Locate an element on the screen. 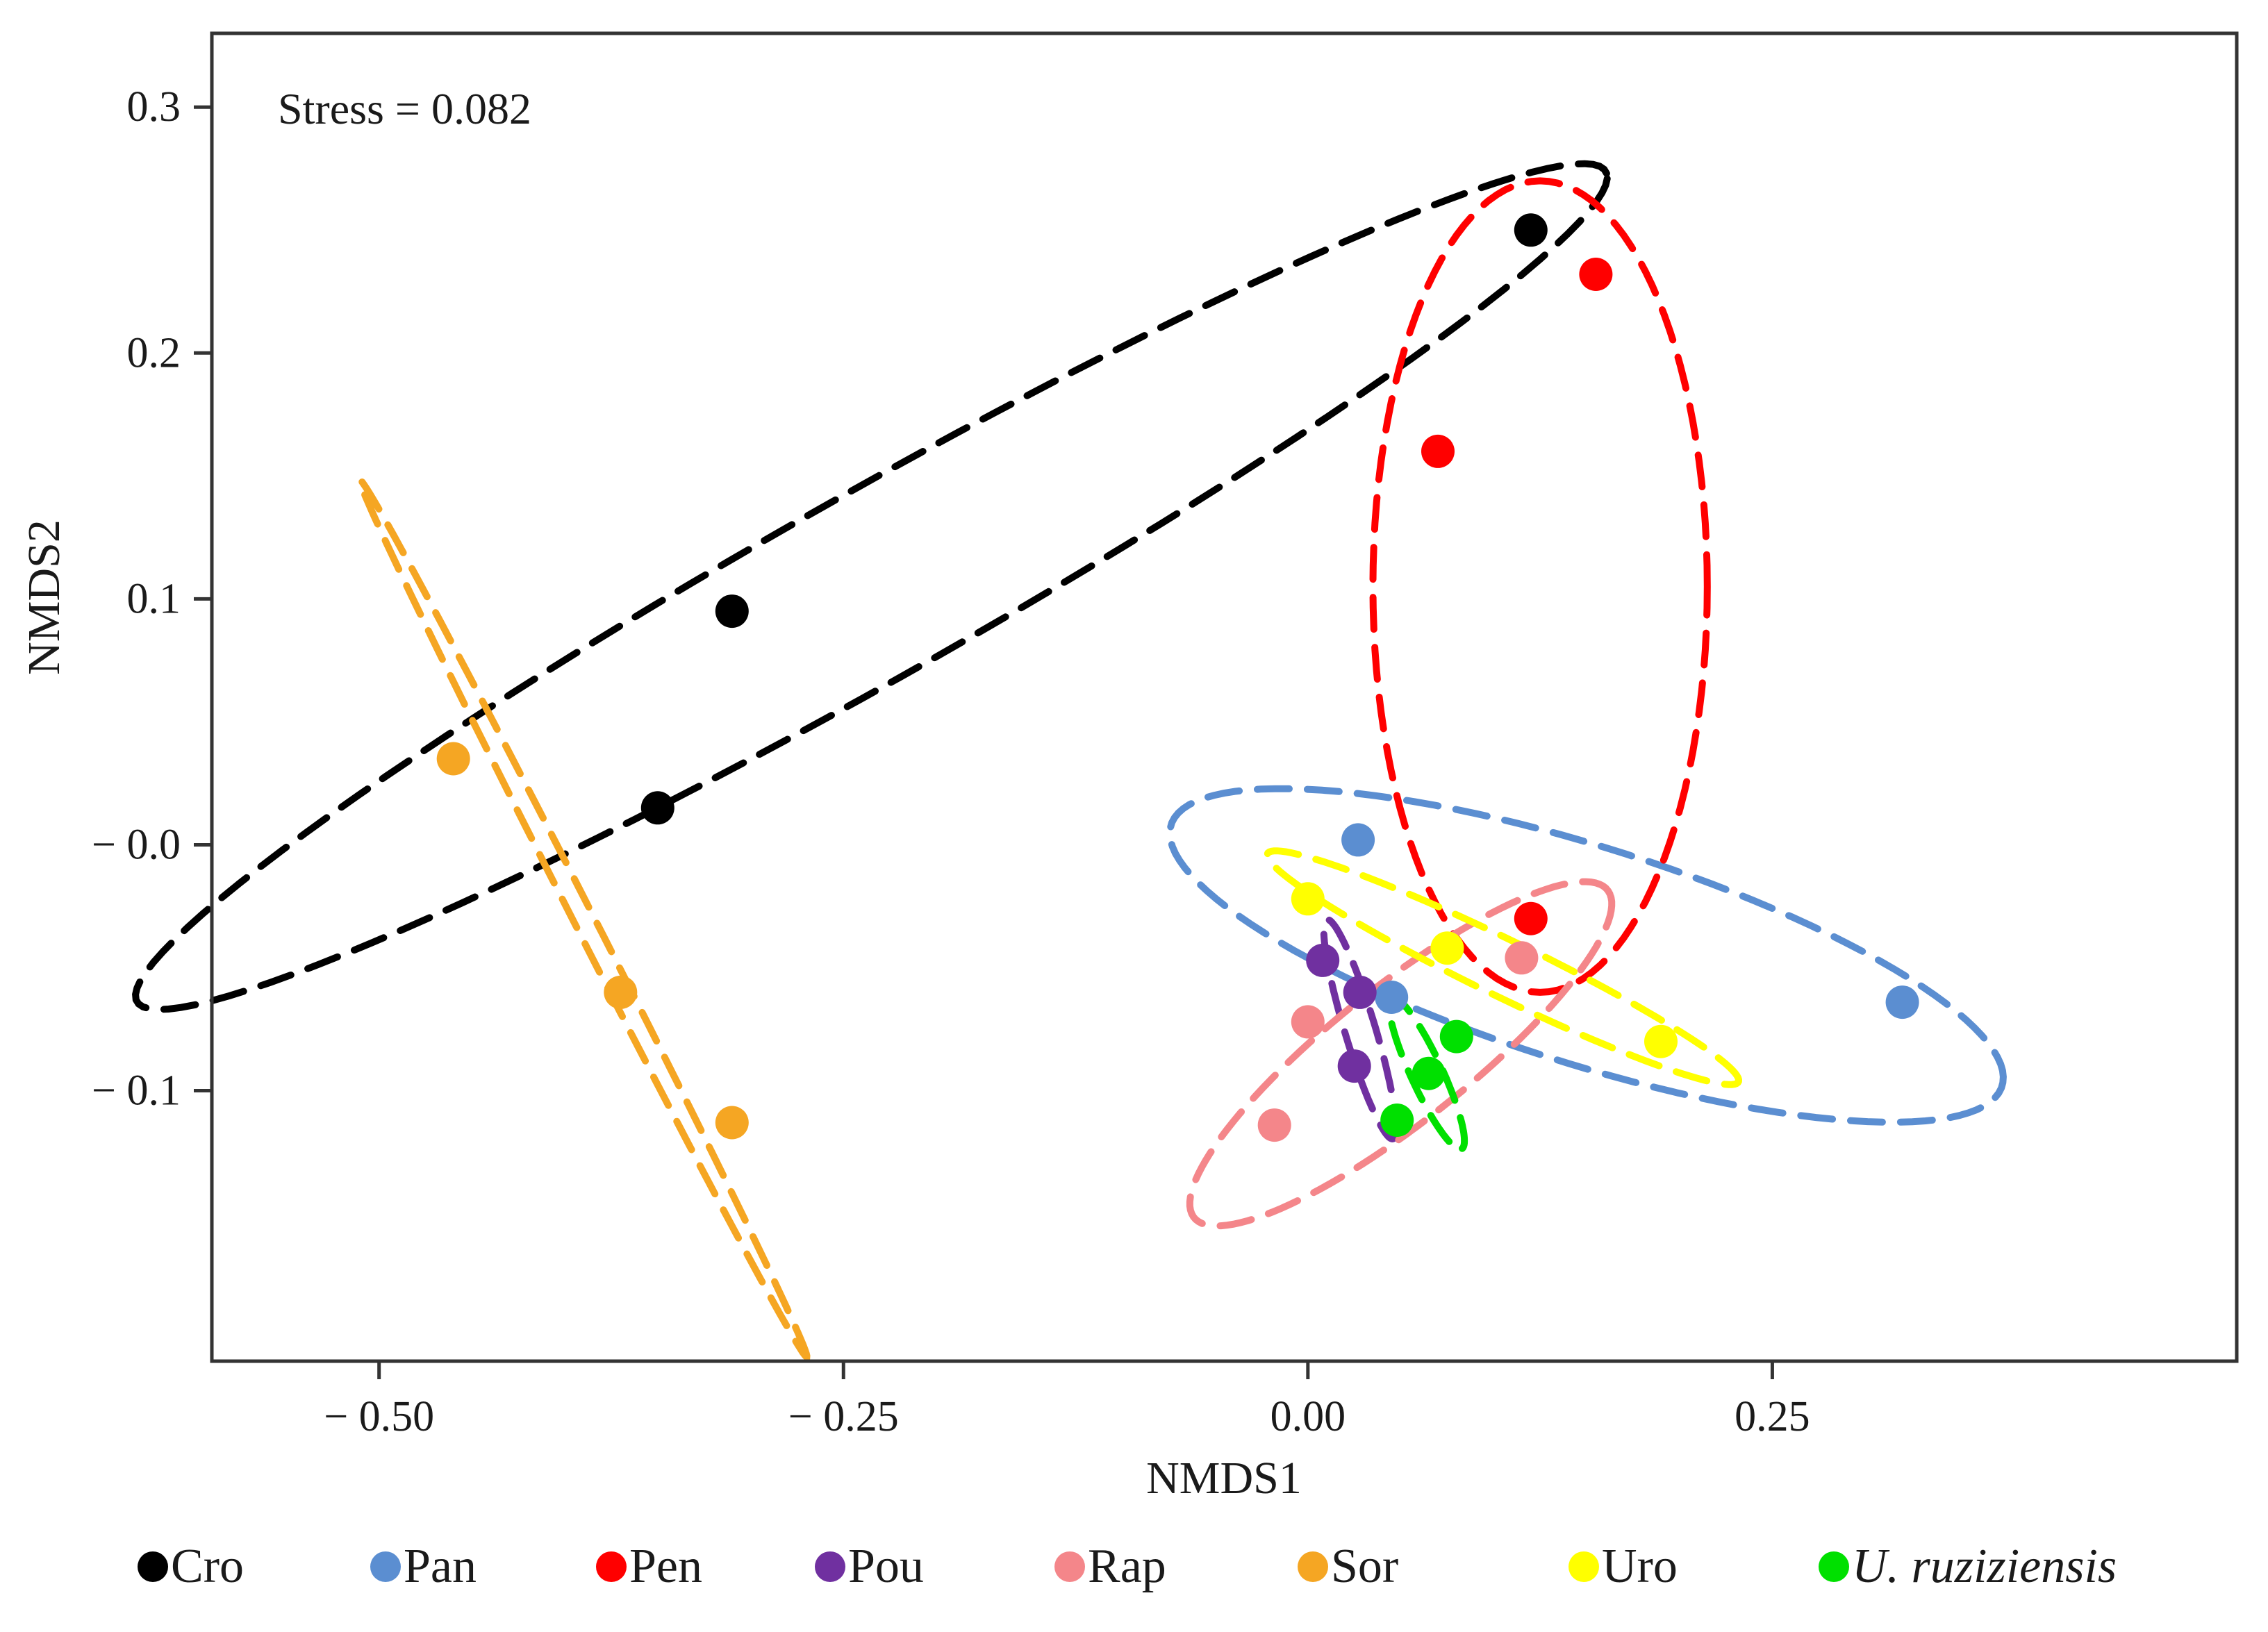 This screenshot has width=2268, height=1632. x-tick-label: 0.25 is located at coordinates (1772, 1416).